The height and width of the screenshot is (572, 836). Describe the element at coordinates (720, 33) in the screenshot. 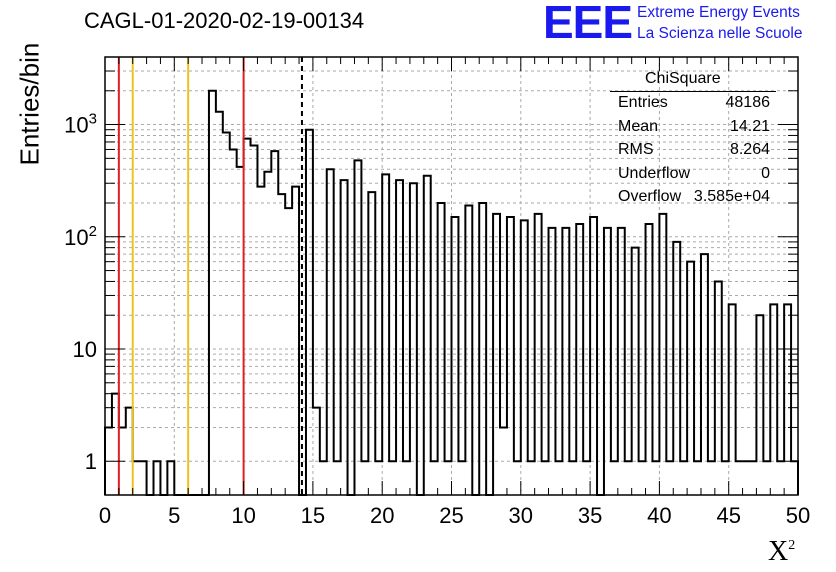

I see `brand-line-2: La Scienza nelle Scuole` at that location.